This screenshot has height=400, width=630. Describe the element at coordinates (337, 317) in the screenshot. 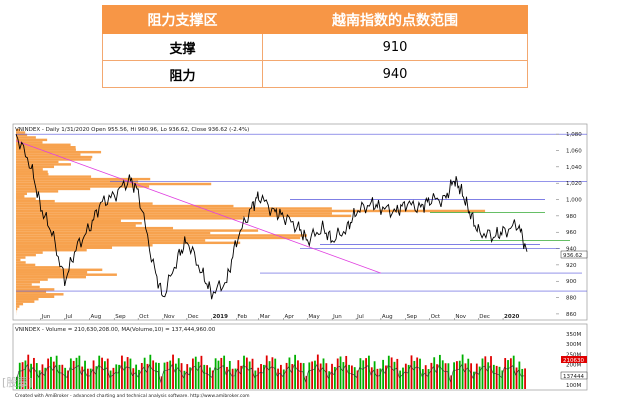

I see `x-tick-label: Jun` at that location.